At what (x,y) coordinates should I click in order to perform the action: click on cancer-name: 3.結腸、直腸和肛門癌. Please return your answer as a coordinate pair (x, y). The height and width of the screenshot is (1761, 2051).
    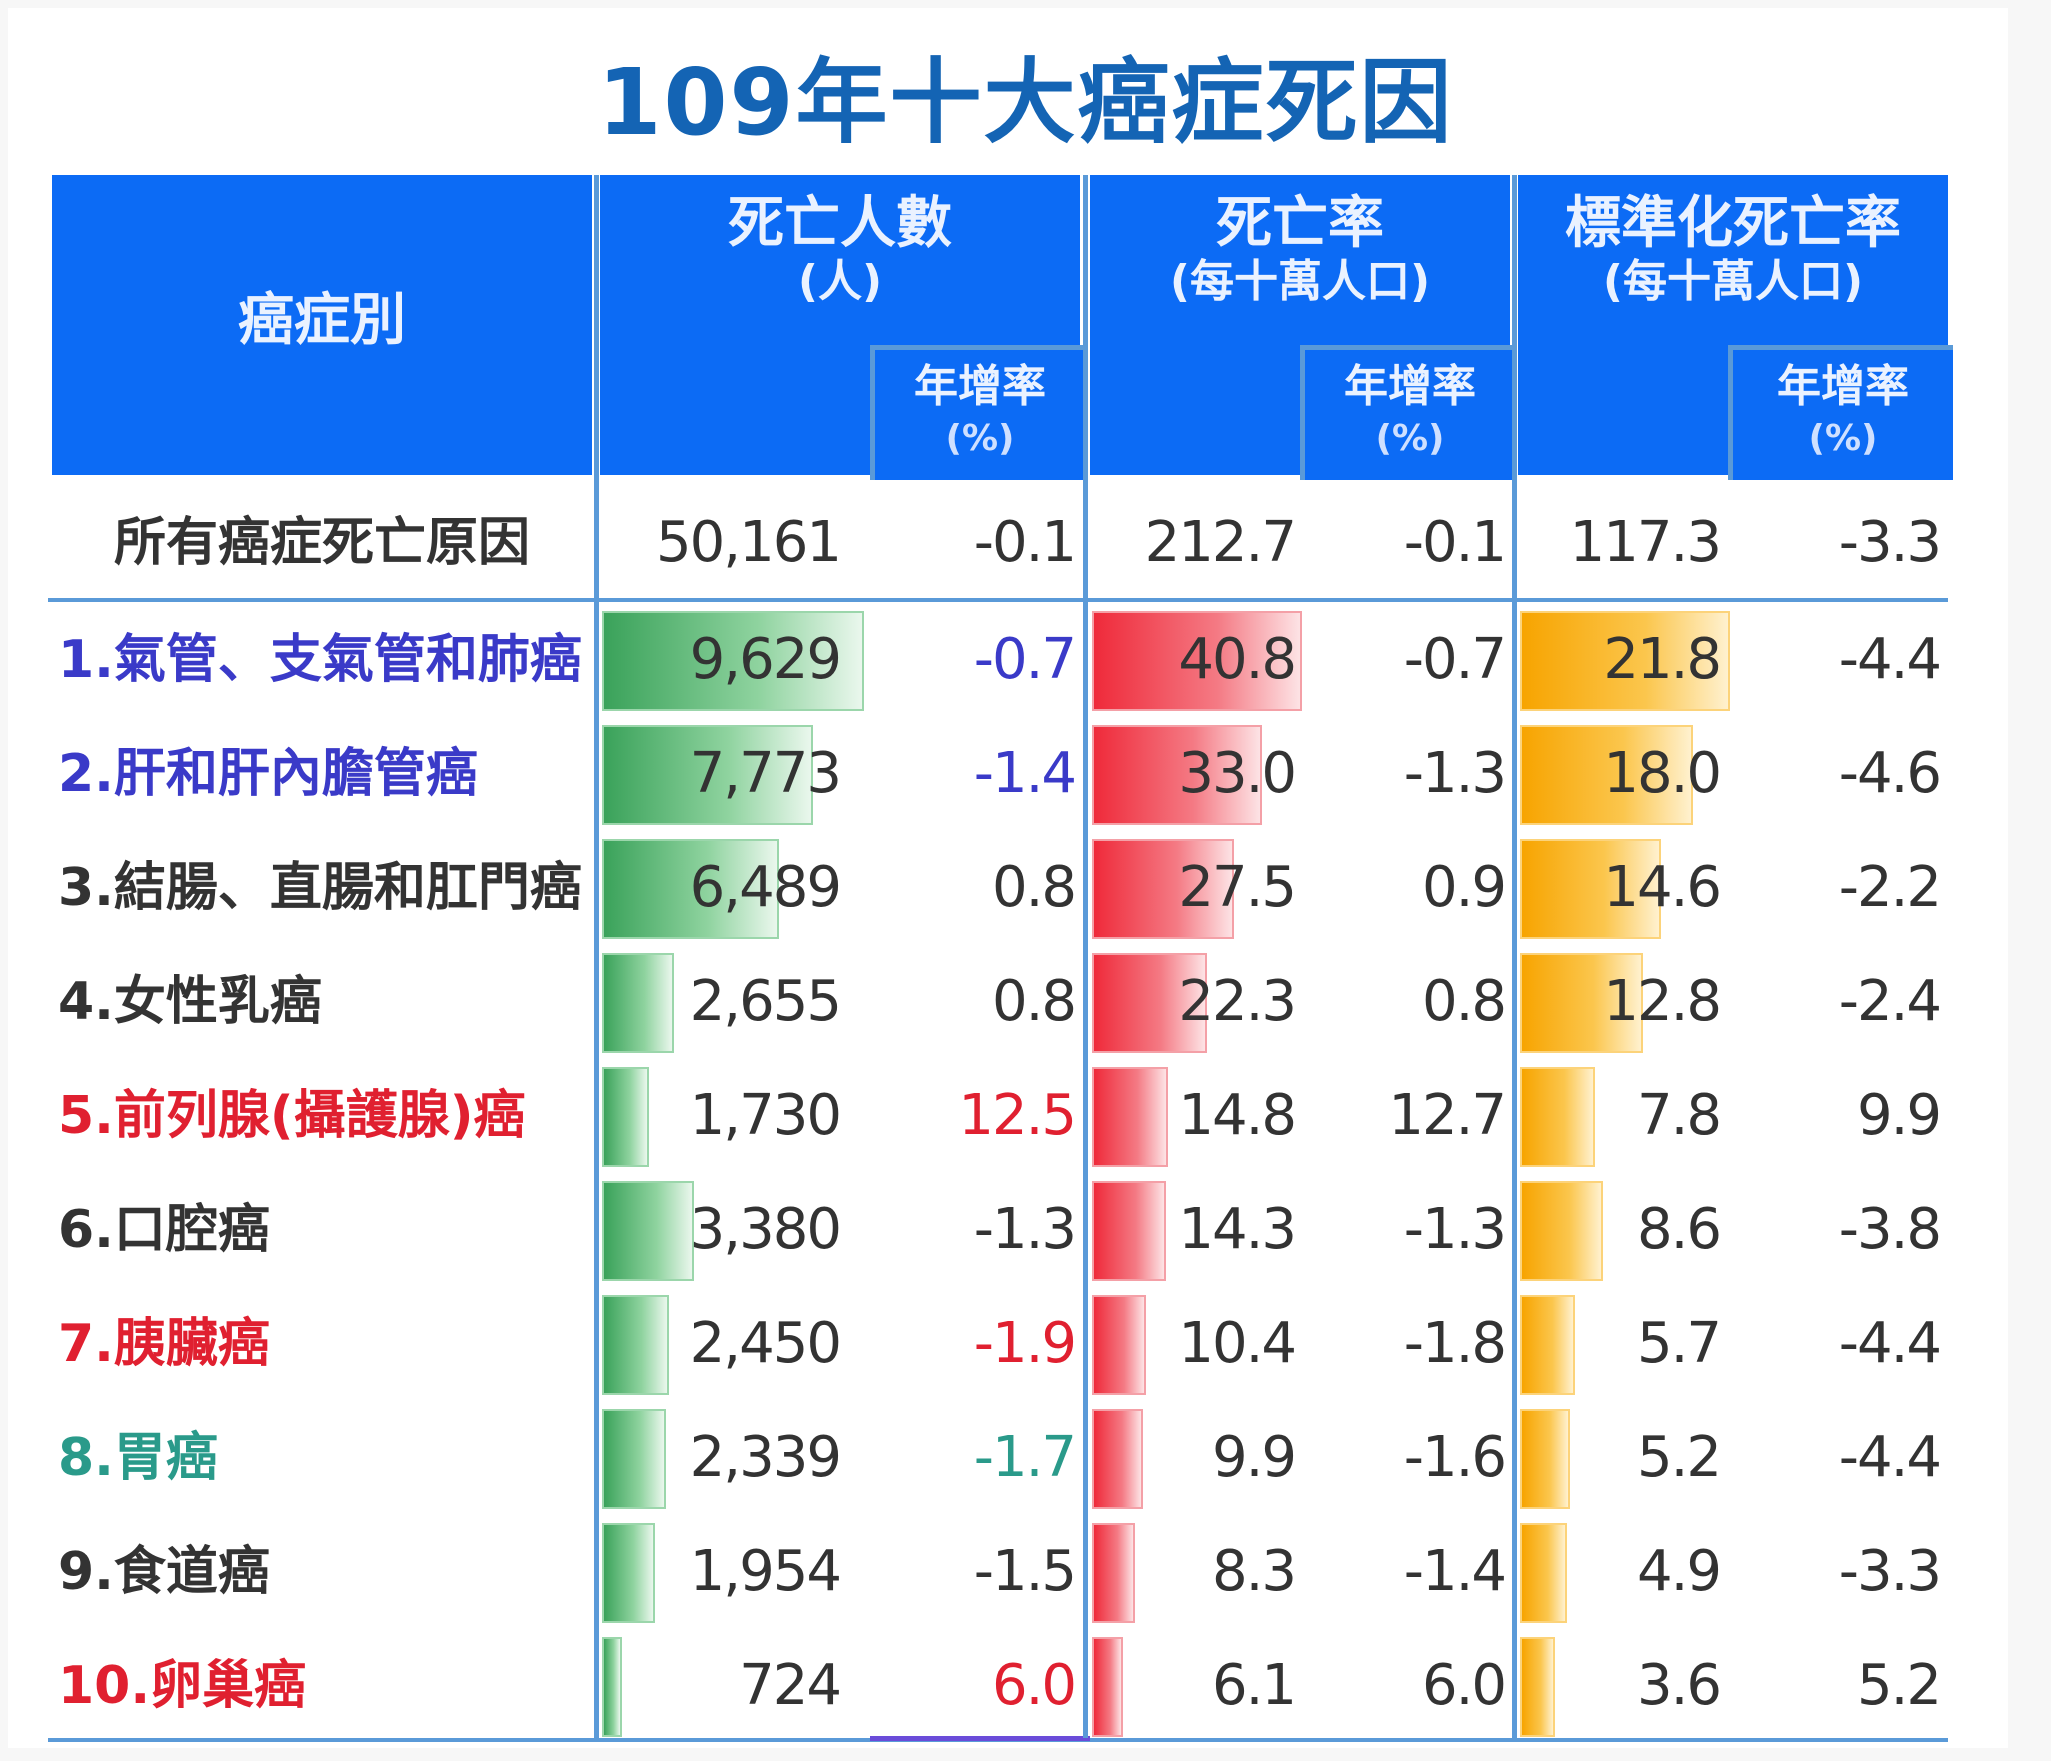
    Looking at the image, I should click on (320, 888).